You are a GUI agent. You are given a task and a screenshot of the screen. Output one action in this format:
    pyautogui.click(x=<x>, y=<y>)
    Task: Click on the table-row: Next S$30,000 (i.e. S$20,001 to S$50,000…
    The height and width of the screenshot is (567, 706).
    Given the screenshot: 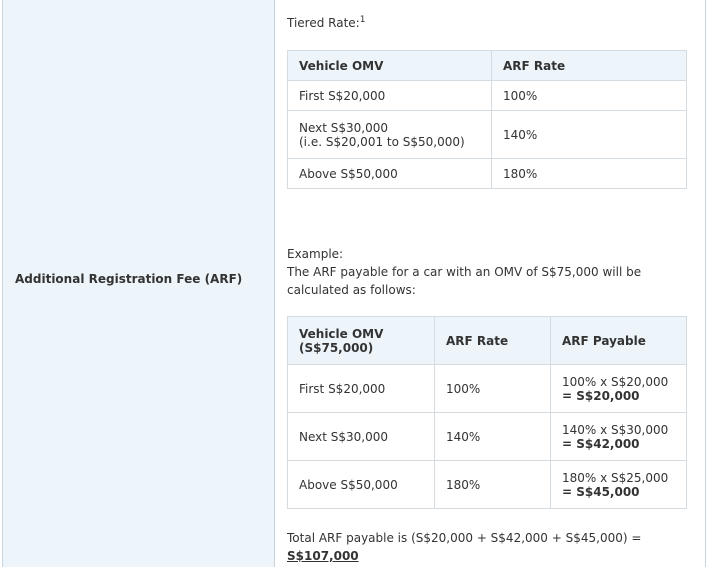 What is the action you would take?
    pyautogui.click(x=487, y=134)
    